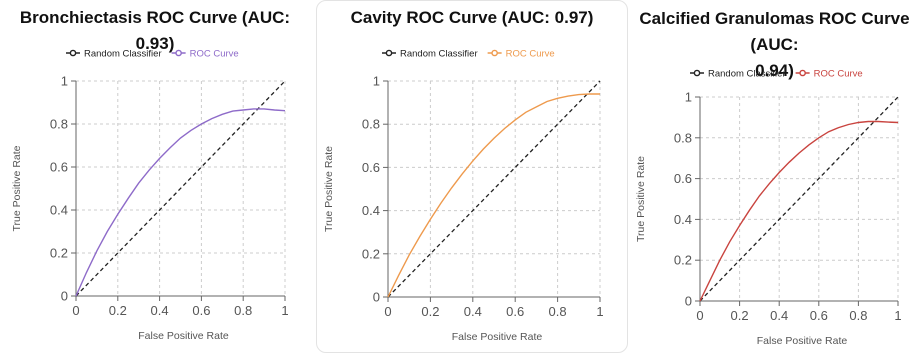 The width and height of the screenshot is (919, 353). What do you see at coordinates (774, 70) in the screenshot?
I see `chart-title-line-2: 0.94)` at bounding box center [774, 70].